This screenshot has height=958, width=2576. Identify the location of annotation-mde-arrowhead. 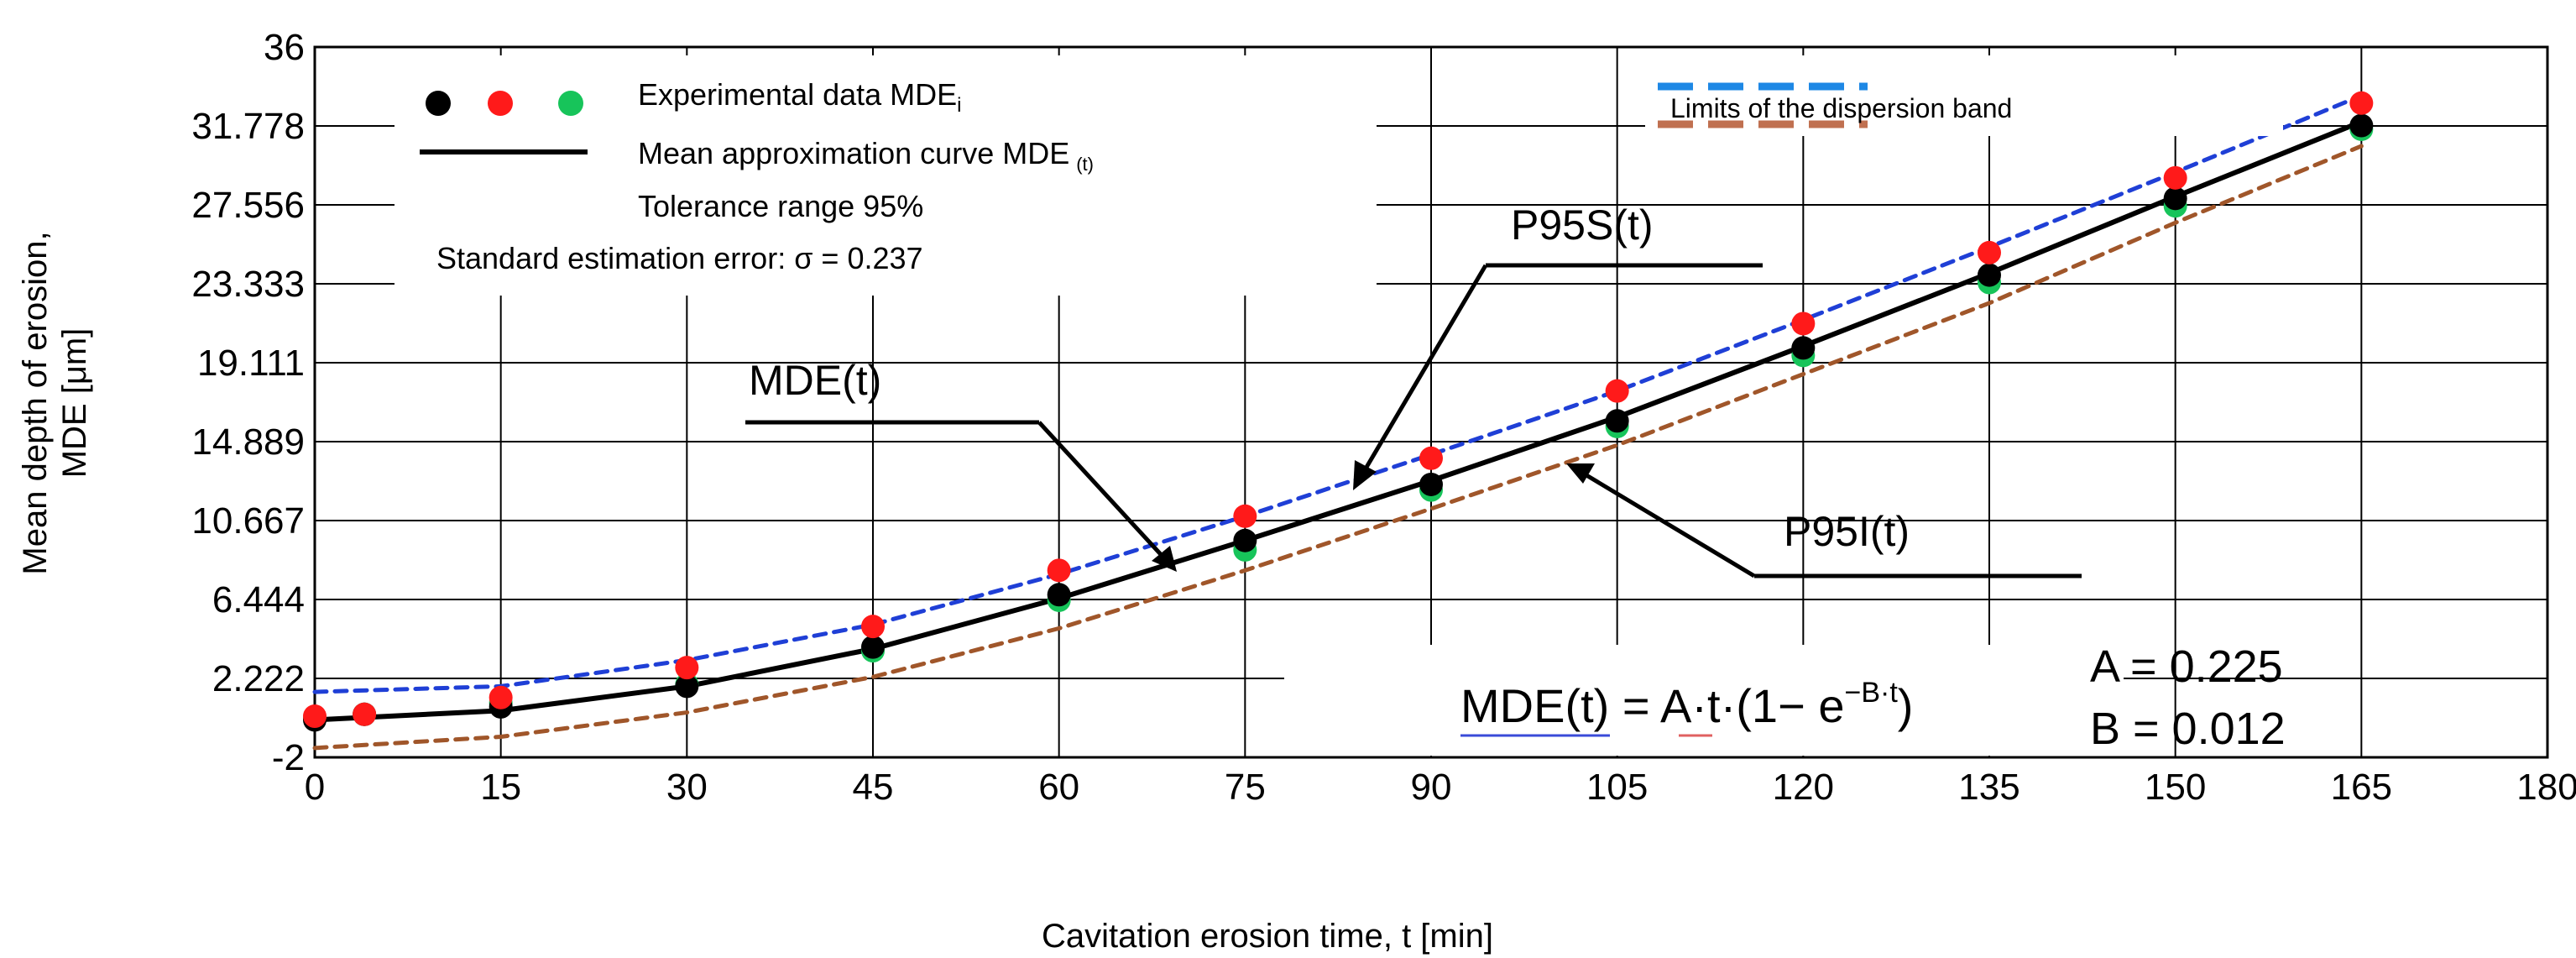
(1164, 559).